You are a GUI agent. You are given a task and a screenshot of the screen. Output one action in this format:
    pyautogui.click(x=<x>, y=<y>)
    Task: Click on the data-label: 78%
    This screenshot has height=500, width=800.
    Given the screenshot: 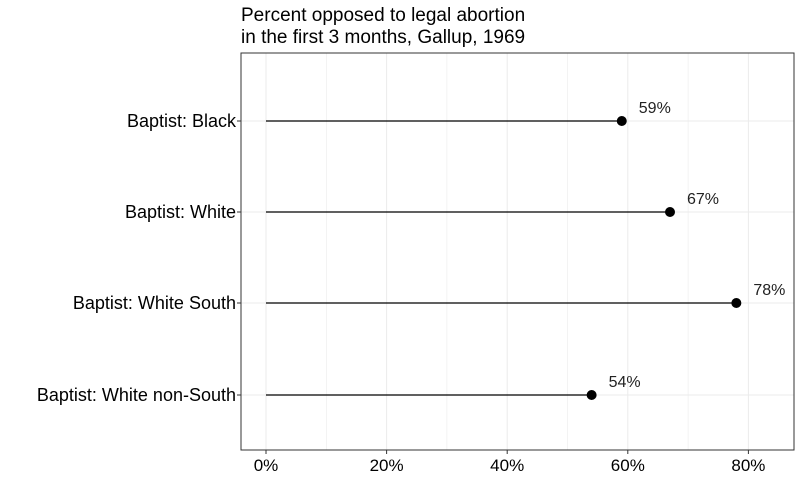 What is the action you would take?
    pyautogui.click(x=769, y=290)
    